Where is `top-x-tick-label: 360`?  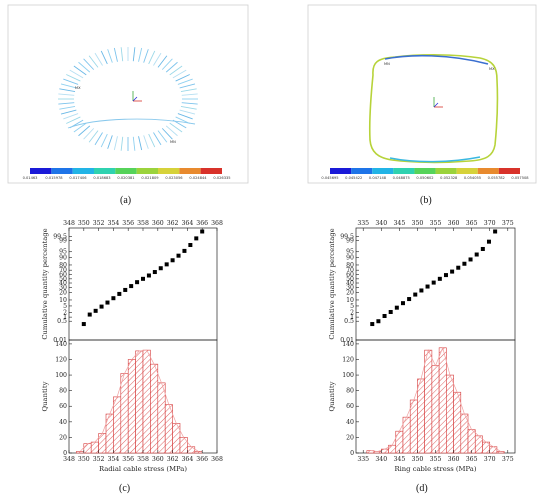
top-x-tick-label: 360 is located at coordinates (454, 223).